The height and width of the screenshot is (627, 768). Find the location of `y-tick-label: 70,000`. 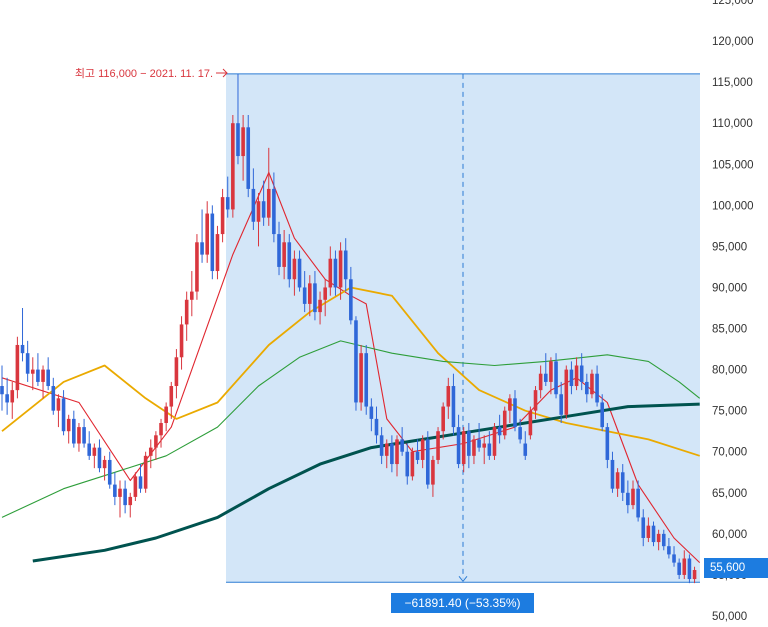

y-tick-label: 70,000 is located at coordinates (729, 453).